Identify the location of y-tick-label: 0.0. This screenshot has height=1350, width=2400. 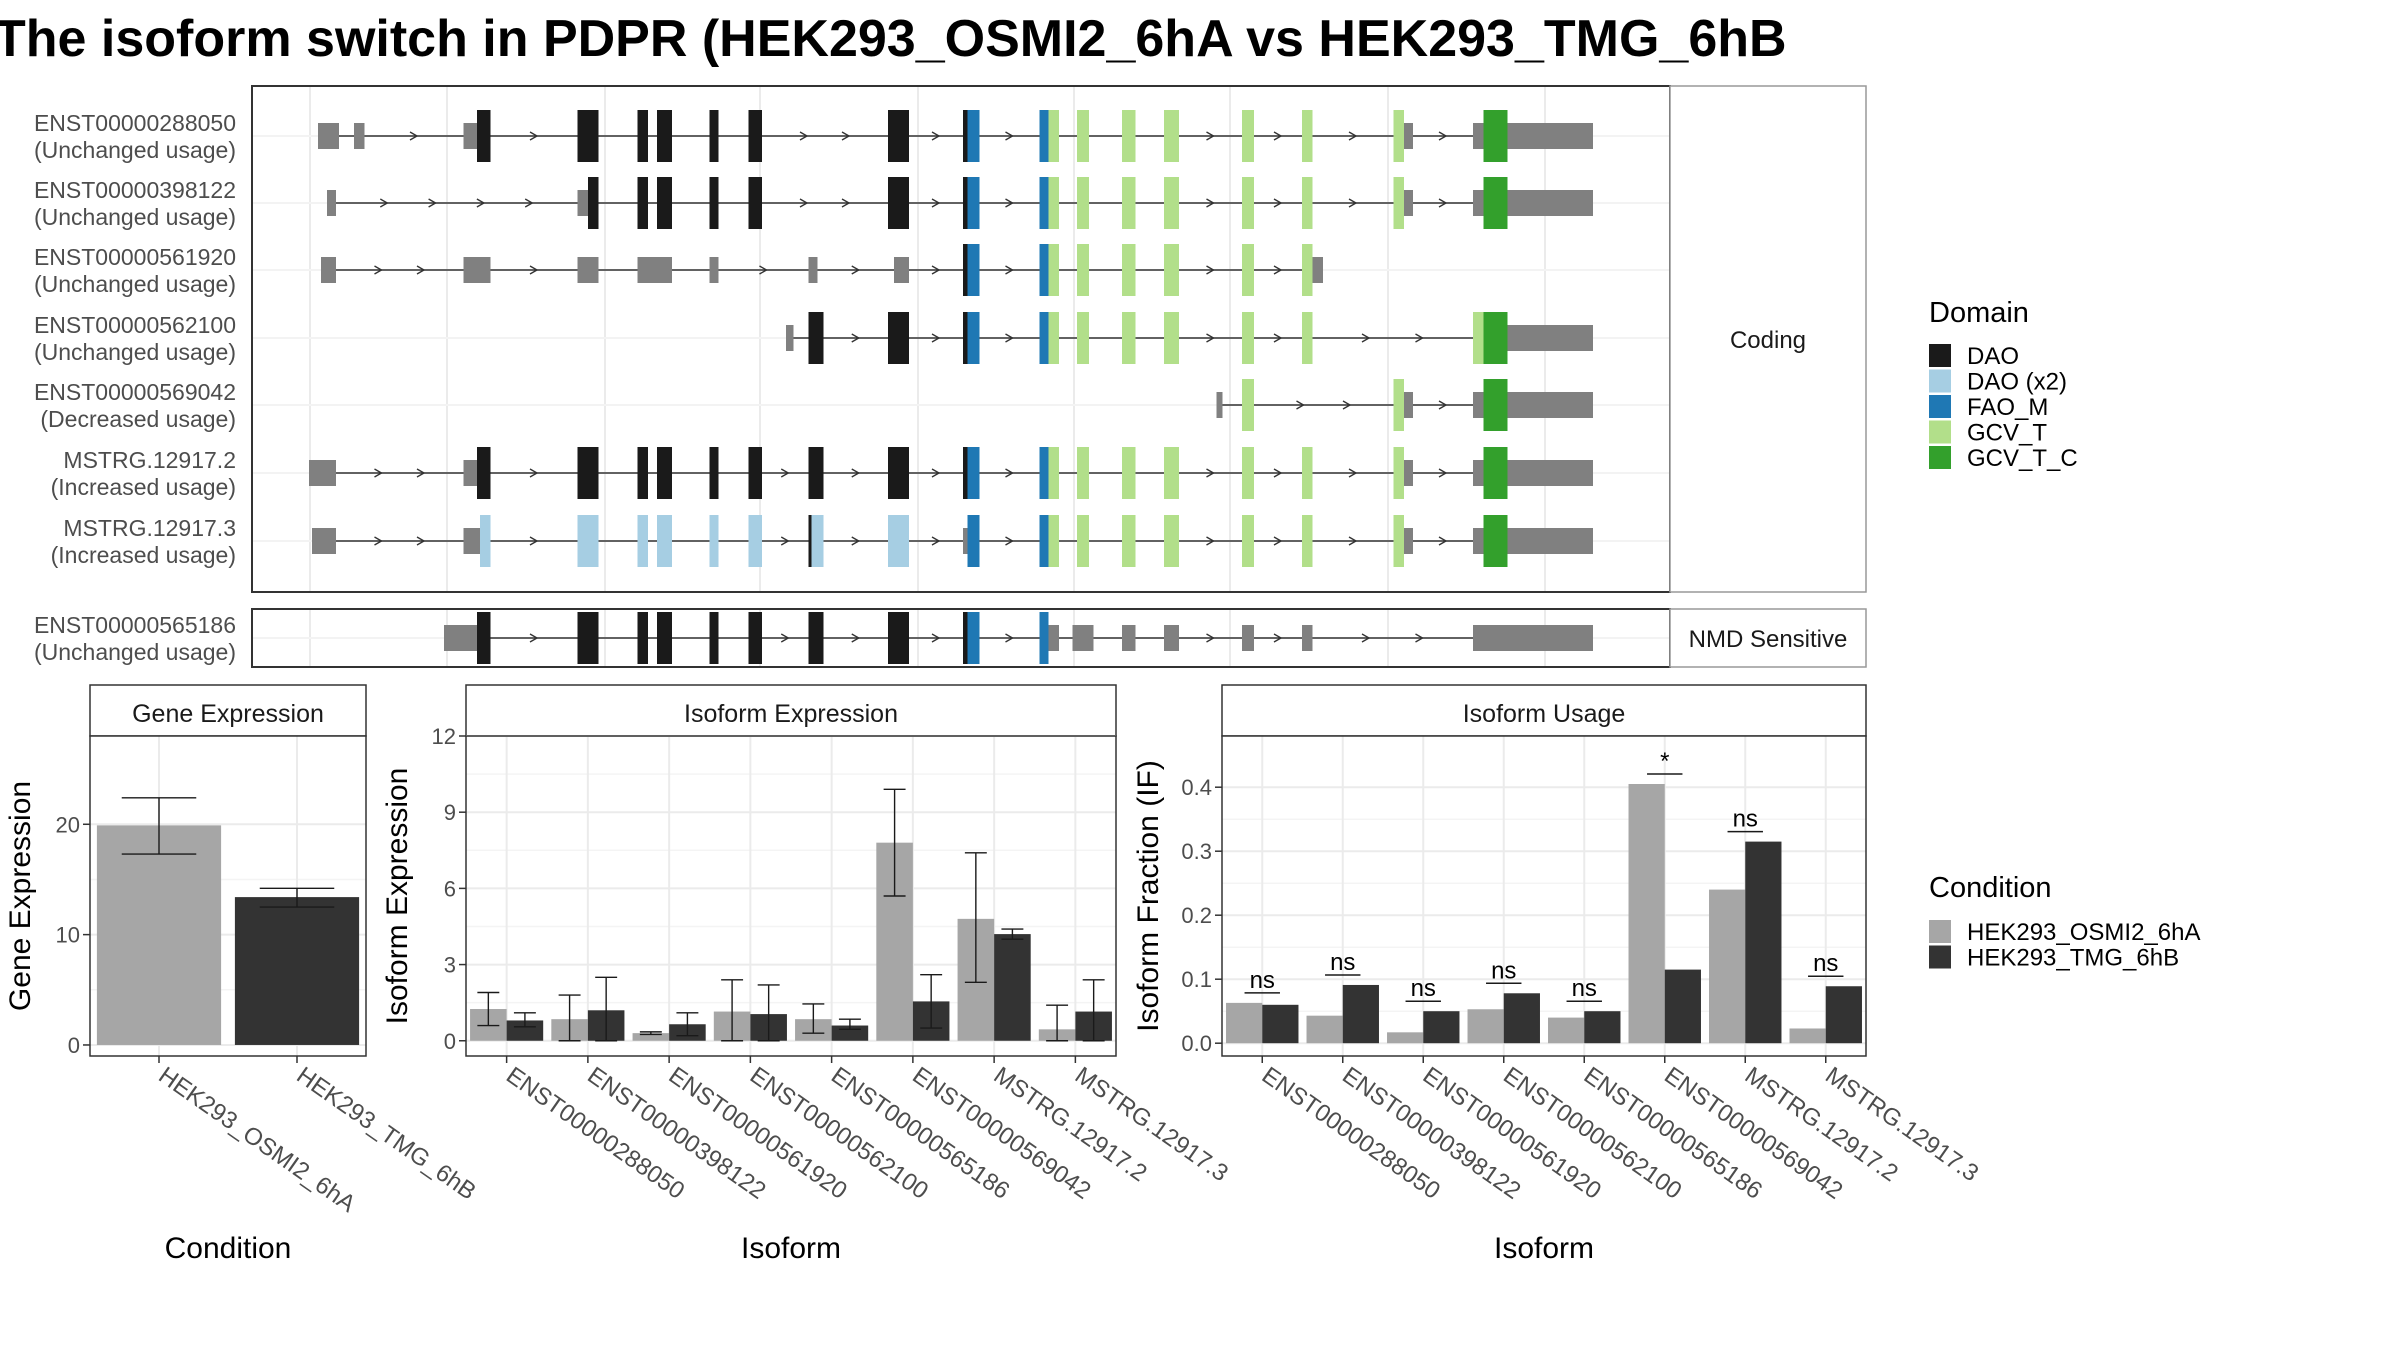
(1196, 1043).